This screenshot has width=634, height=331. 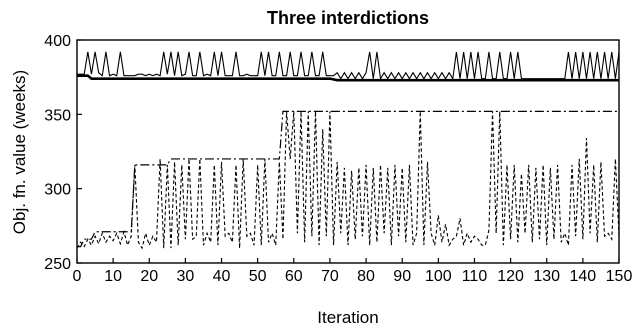 I want to click on y-tick-label: 400, so click(x=57, y=41).